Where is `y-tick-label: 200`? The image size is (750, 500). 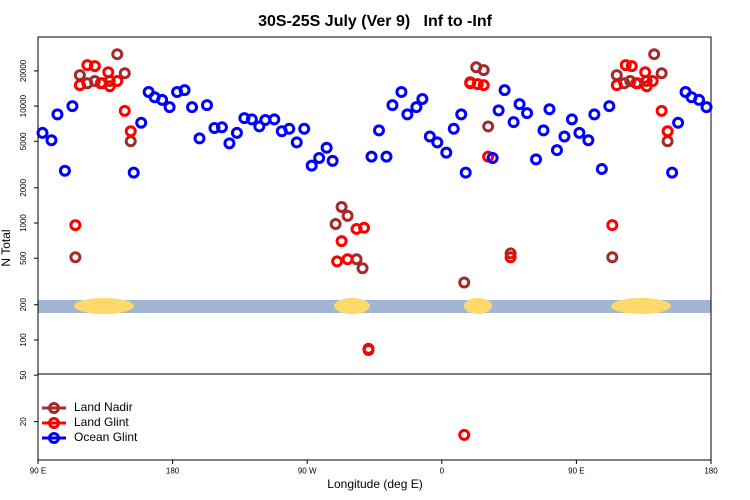
y-tick-label: 200 is located at coordinates (23, 305).